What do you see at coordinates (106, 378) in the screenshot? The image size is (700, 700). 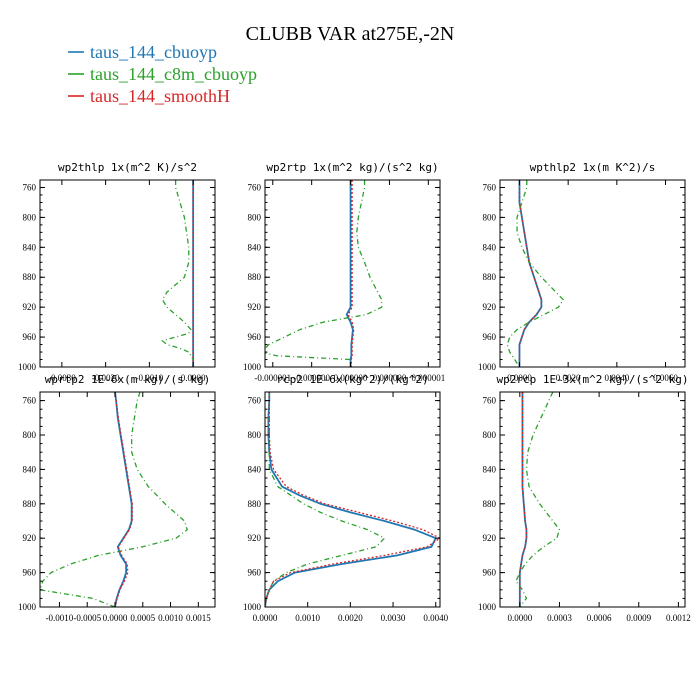 I see `x-tick-label-0-1: -0.0020` at bounding box center [106, 378].